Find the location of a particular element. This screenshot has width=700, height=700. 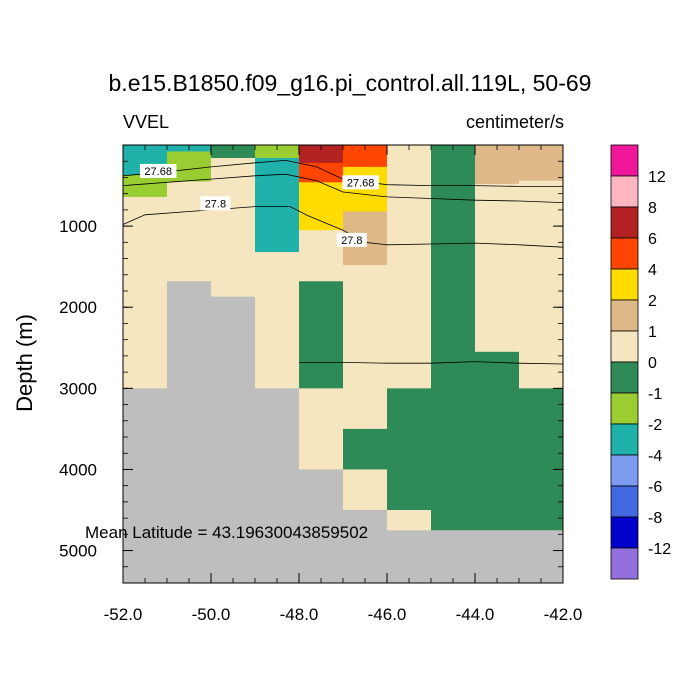

colorbar-label: -1 is located at coordinates (655, 394).